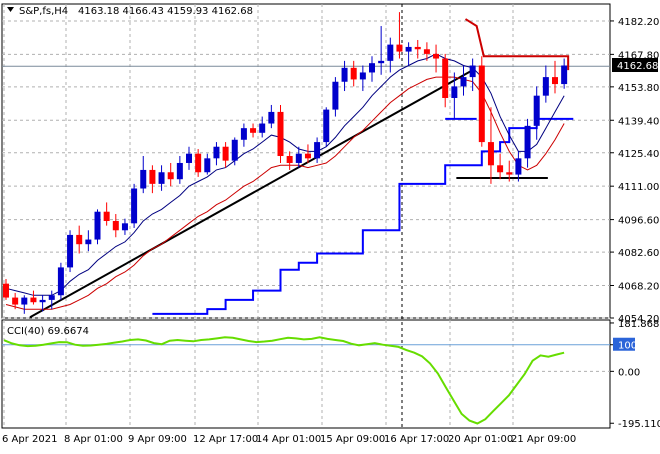 The width and height of the screenshot is (660, 454). Describe the element at coordinates (639, 424) in the screenshot. I see `cci-tick-label: -195.1105` at that location.